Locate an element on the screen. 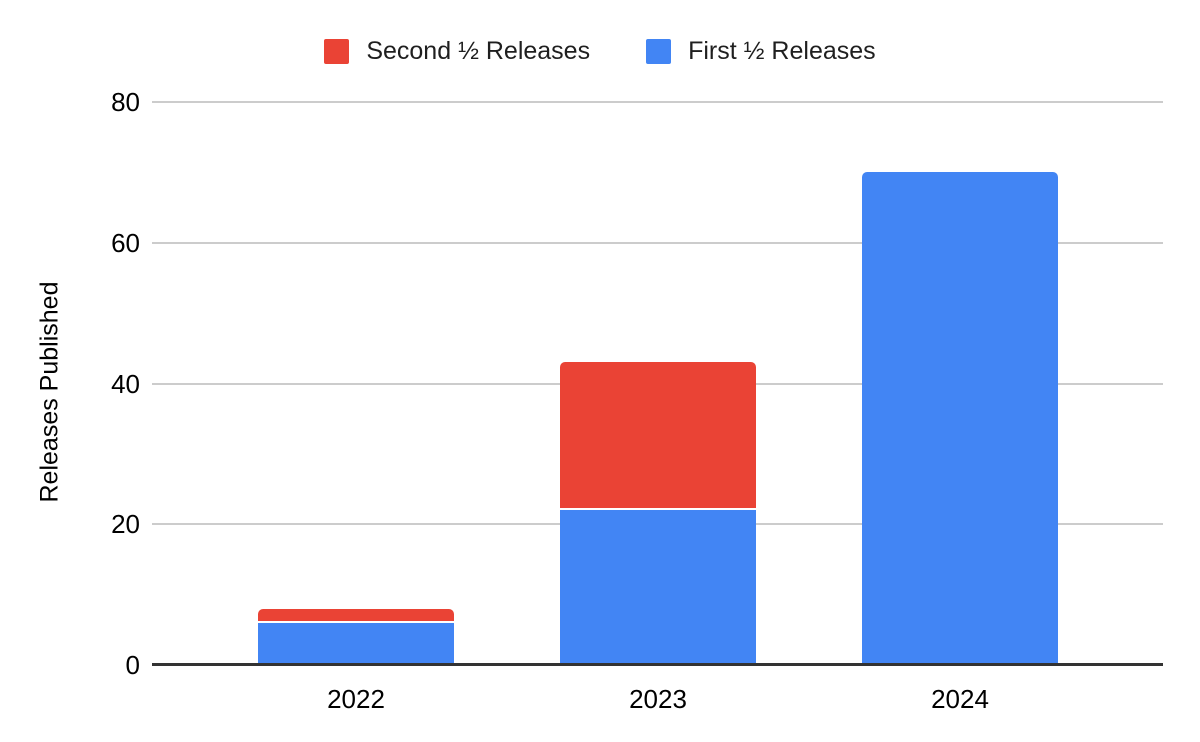  bar-2023 is located at coordinates (658, 513).